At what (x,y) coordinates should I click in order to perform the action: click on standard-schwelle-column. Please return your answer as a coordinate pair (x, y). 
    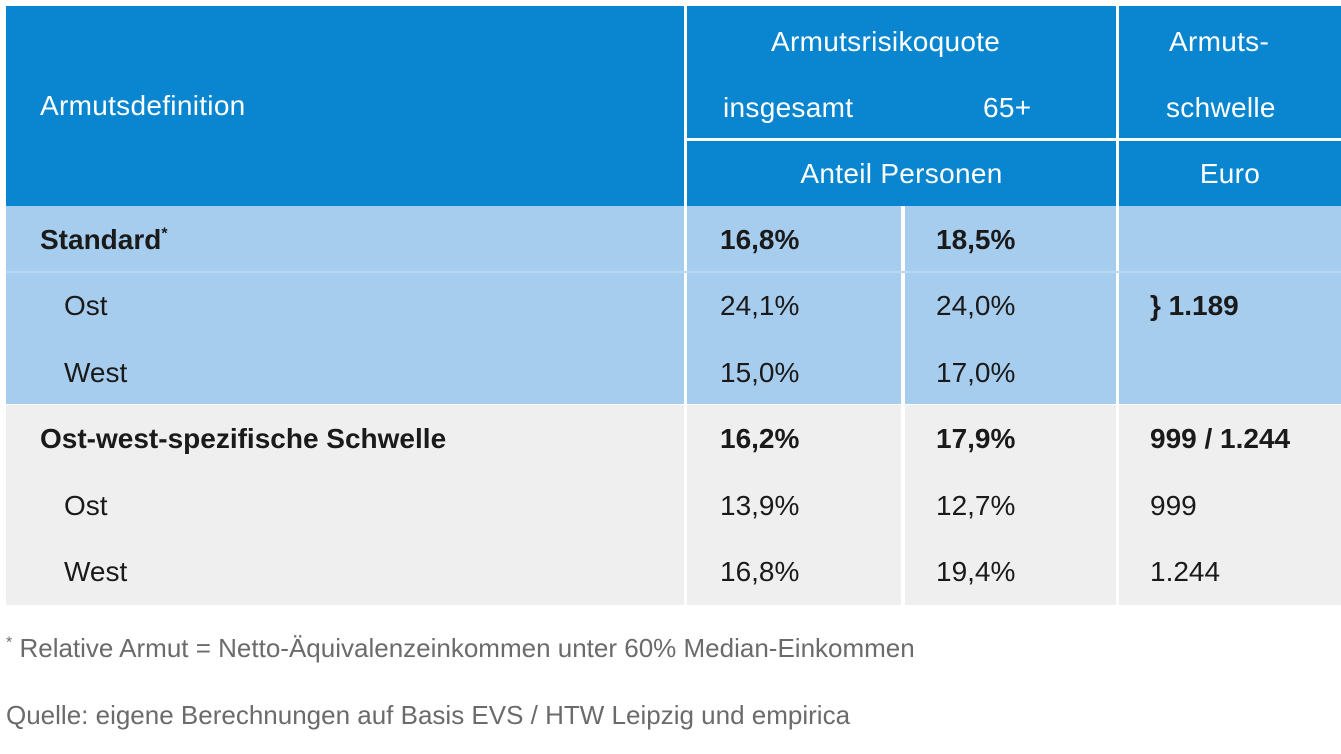
    Looking at the image, I should click on (1230, 305).